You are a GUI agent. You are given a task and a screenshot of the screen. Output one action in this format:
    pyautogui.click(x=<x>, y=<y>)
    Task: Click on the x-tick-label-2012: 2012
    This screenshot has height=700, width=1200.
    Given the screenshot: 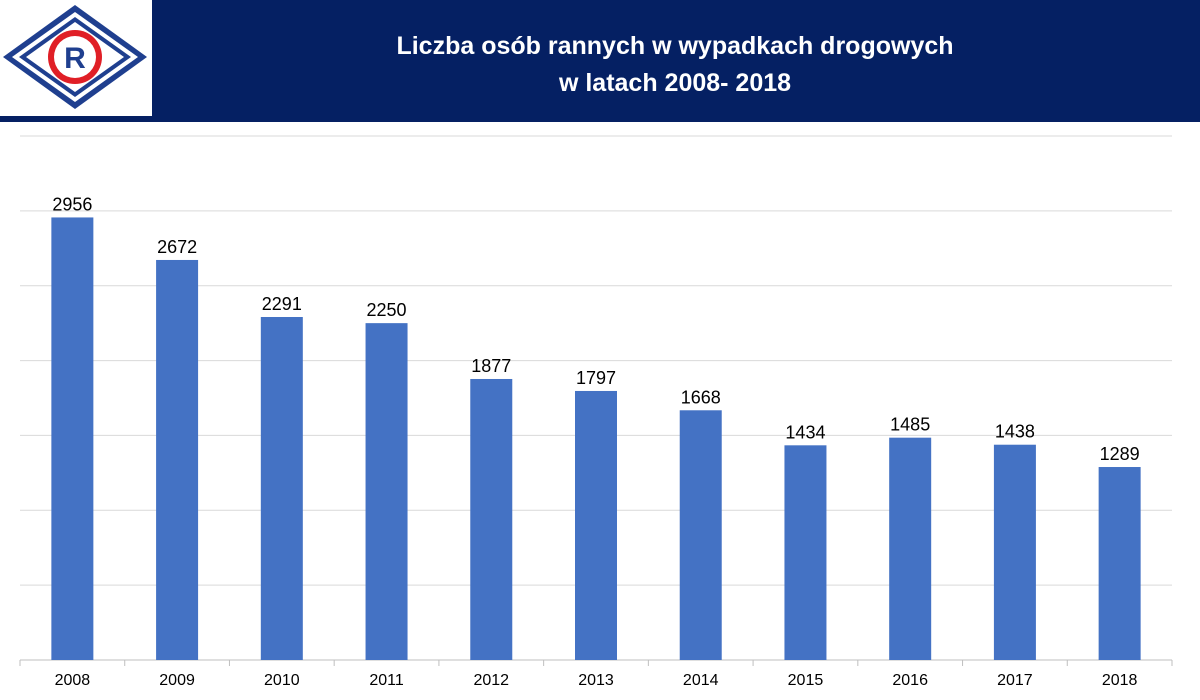 What is the action you would take?
    pyautogui.click(x=491, y=680)
    